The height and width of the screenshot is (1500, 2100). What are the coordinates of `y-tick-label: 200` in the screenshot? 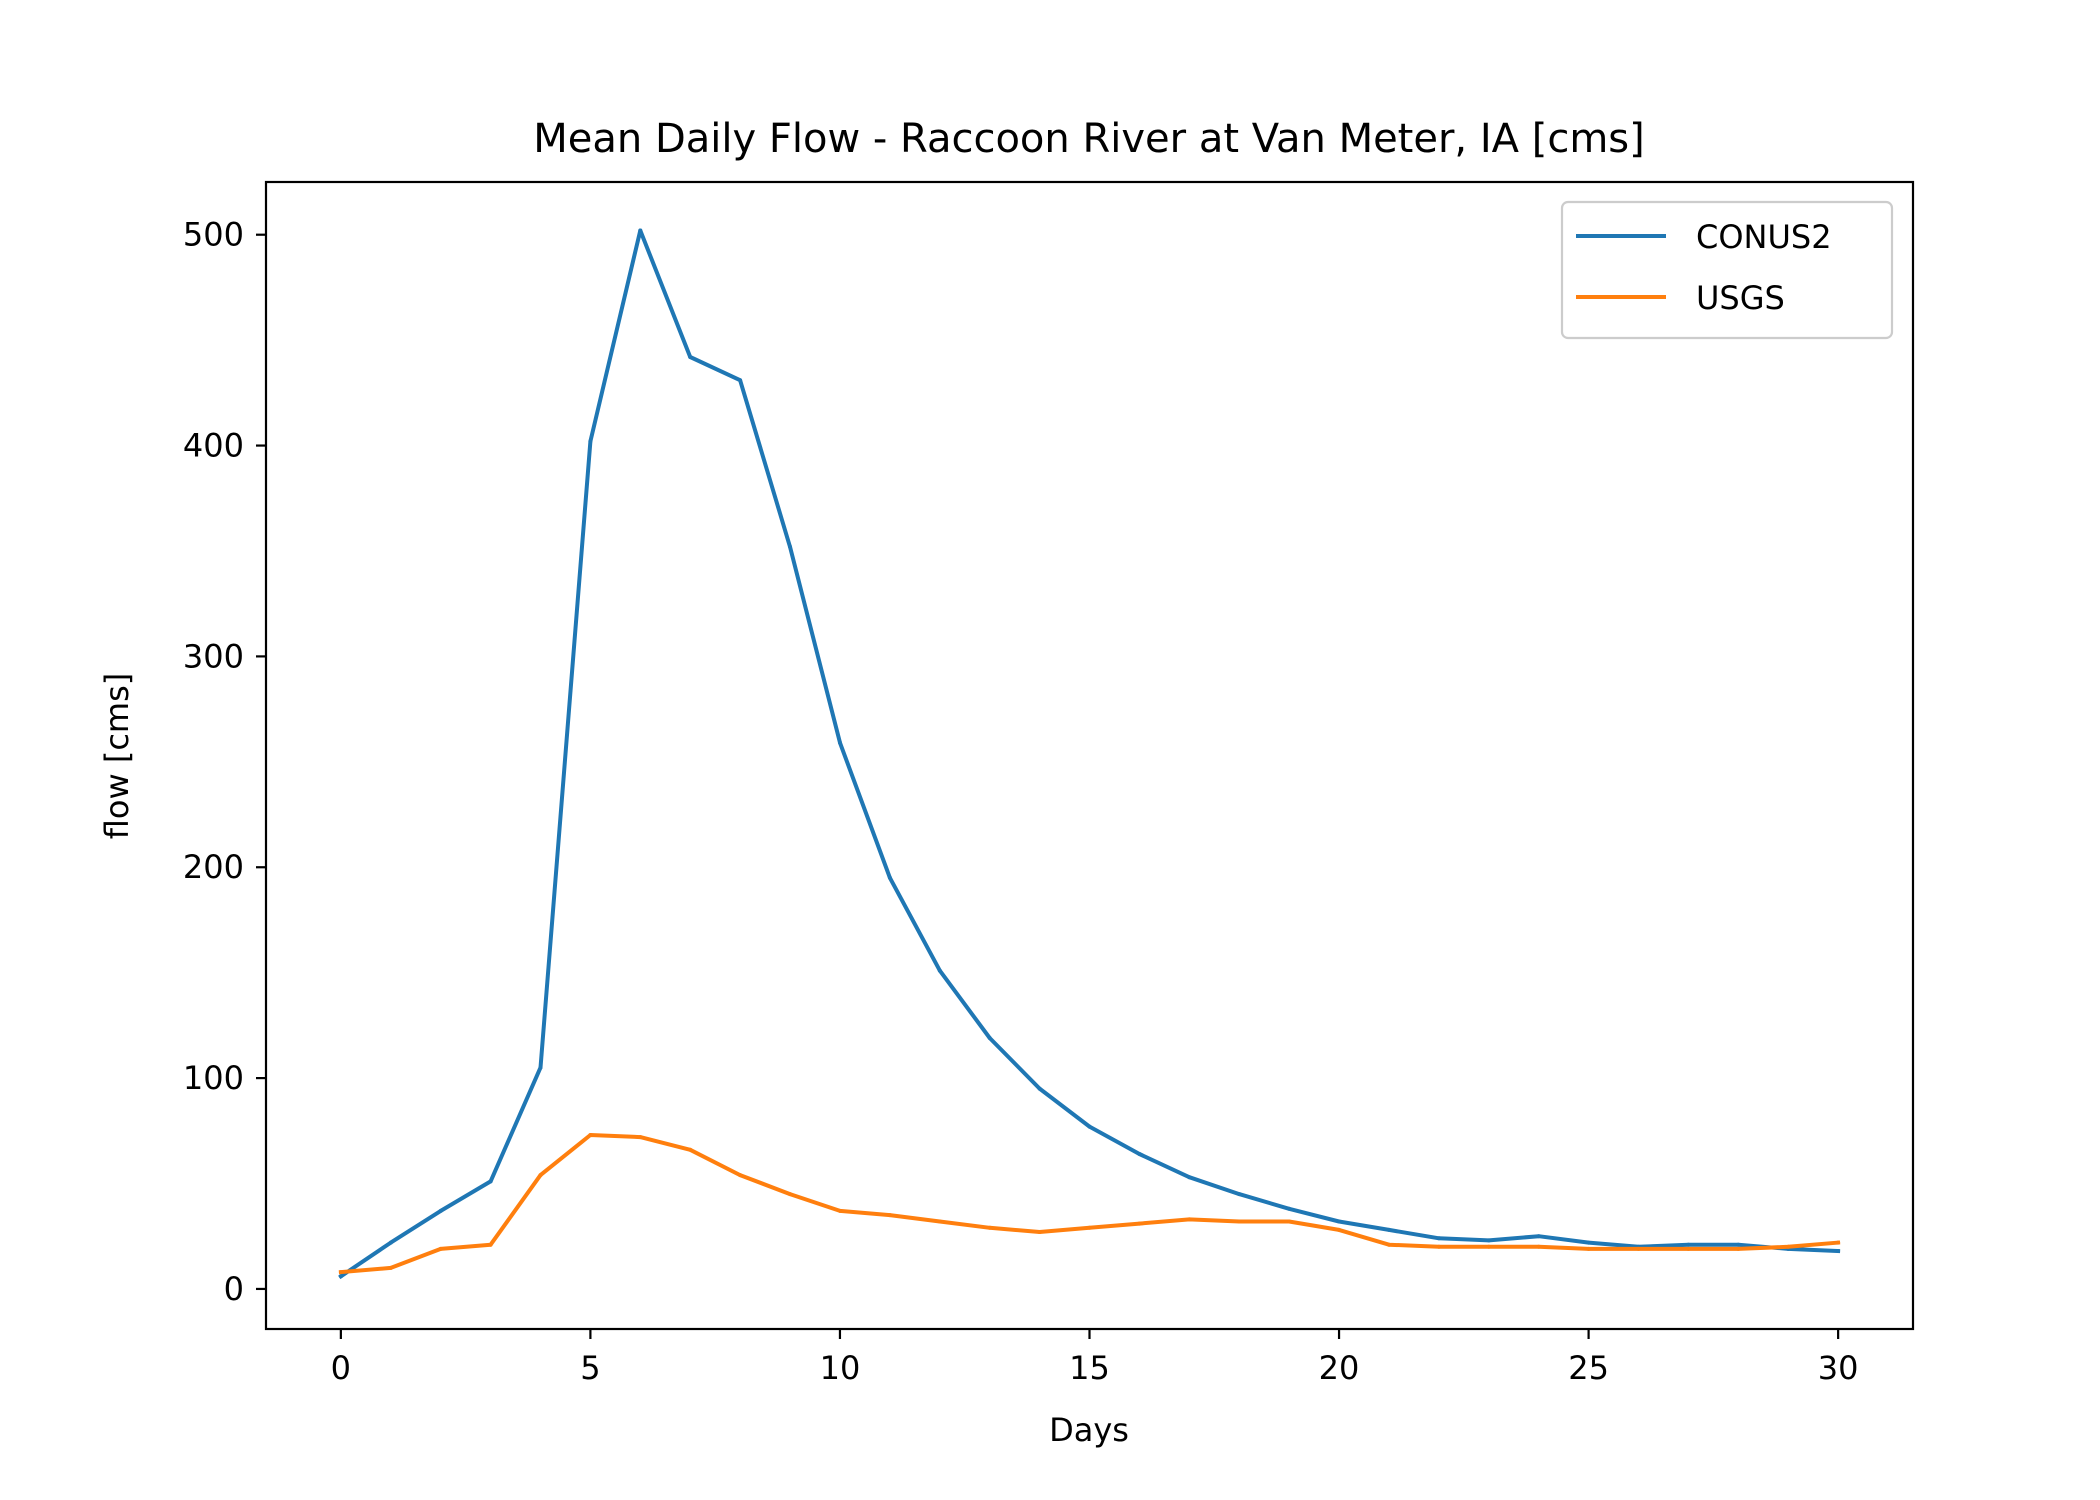 It's located at (213, 867).